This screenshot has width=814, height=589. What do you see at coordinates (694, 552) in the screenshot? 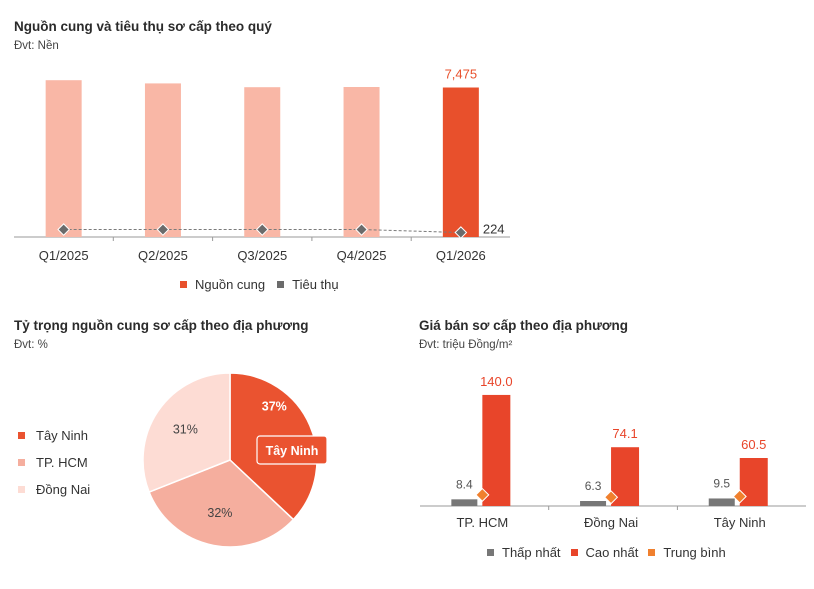
I see `legend-label-avg: Trung bình` at bounding box center [694, 552].